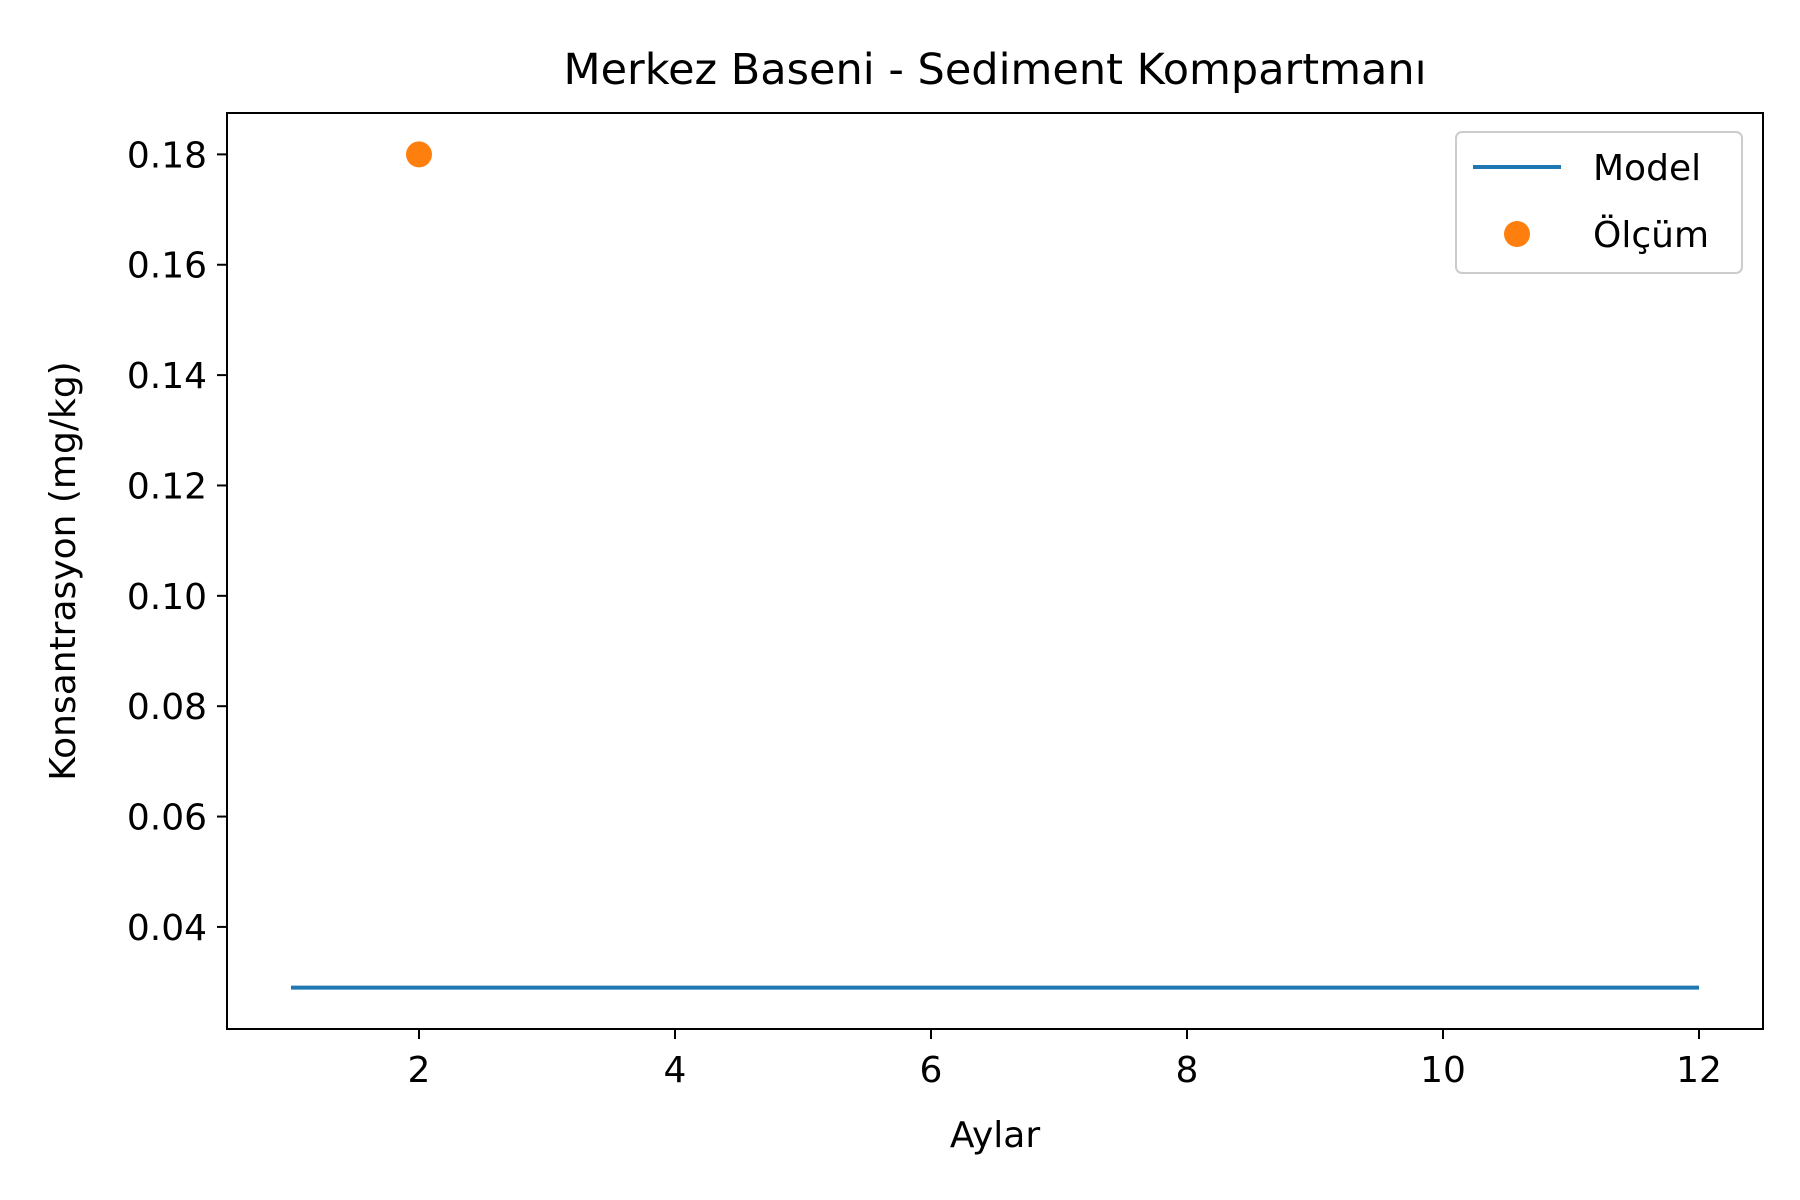  I want to click on y-tick-label: 0.08, so click(167, 707).